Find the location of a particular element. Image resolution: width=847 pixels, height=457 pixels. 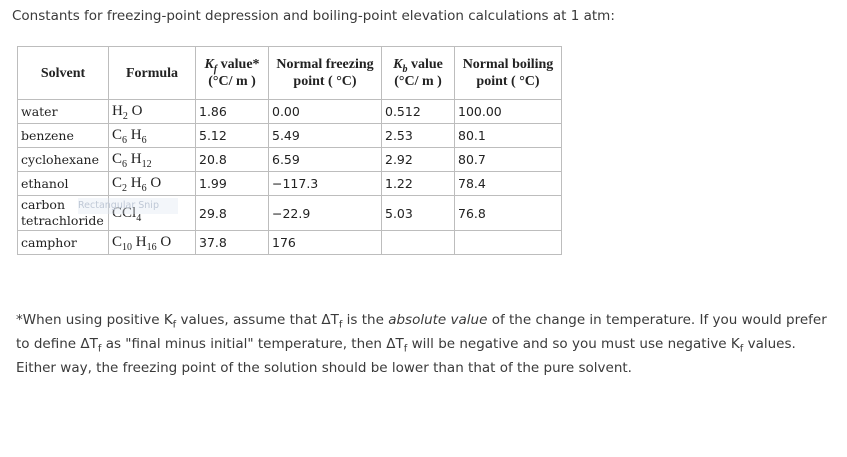

bp-header-line2: point ( °C) is located at coordinates (508, 81).